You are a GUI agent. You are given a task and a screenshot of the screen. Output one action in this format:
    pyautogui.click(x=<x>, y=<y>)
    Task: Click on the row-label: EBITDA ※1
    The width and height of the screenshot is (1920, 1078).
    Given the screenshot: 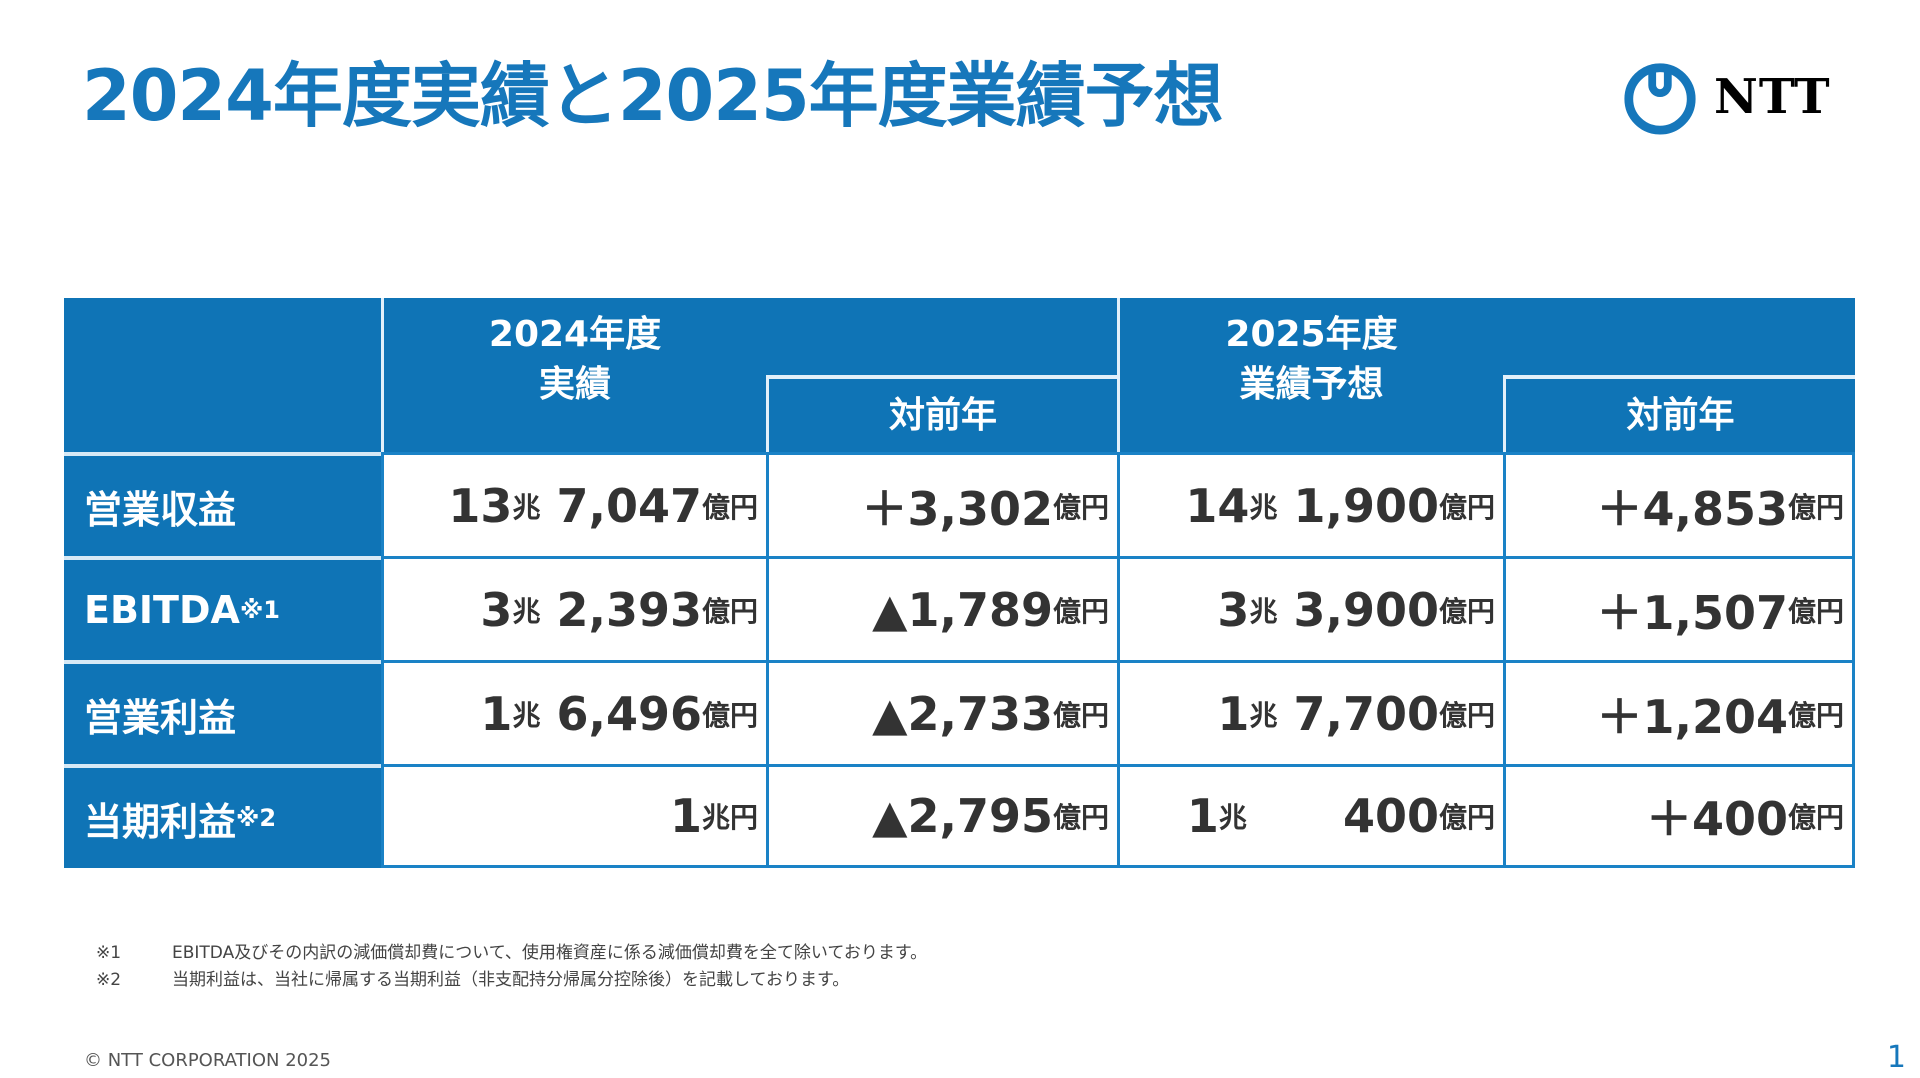 What is the action you would take?
    pyautogui.click(x=222, y=608)
    